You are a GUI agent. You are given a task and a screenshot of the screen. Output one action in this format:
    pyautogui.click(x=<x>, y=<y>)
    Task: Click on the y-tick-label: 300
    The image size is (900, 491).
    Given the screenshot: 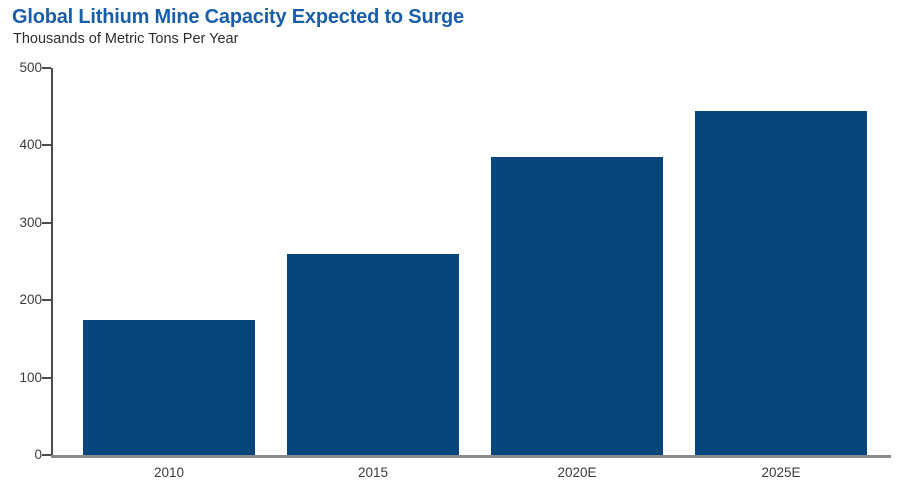 What is the action you would take?
    pyautogui.click(x=30, y=222)
    